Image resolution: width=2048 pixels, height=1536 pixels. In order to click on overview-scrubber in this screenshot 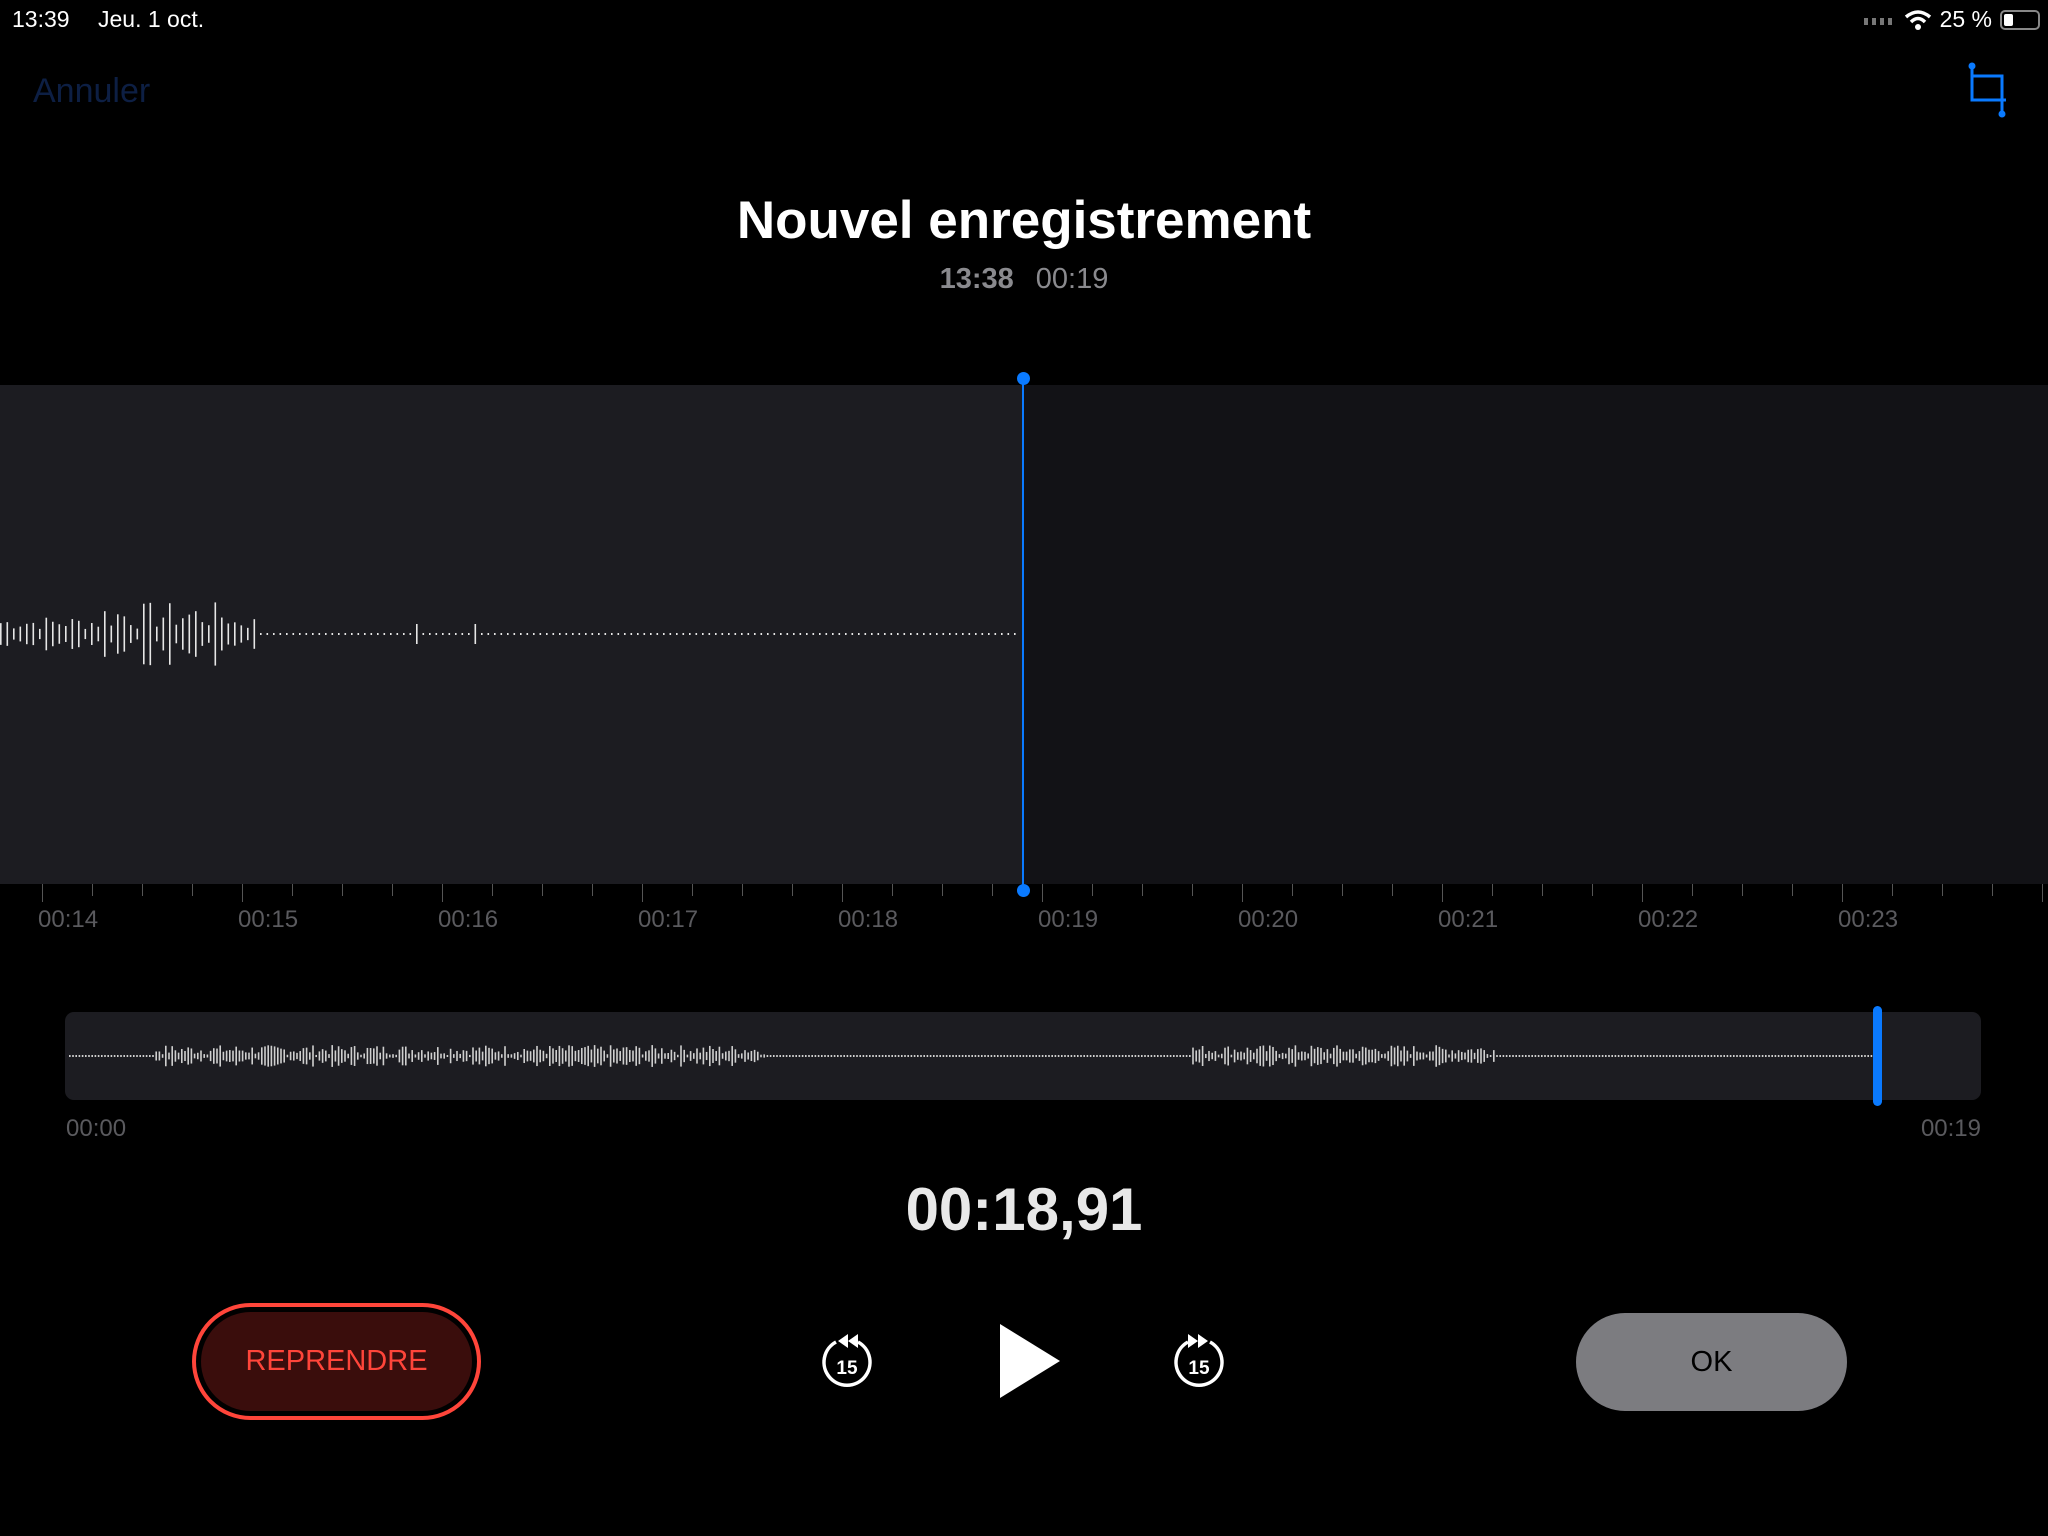, I will do `click(1023, 1056)`.